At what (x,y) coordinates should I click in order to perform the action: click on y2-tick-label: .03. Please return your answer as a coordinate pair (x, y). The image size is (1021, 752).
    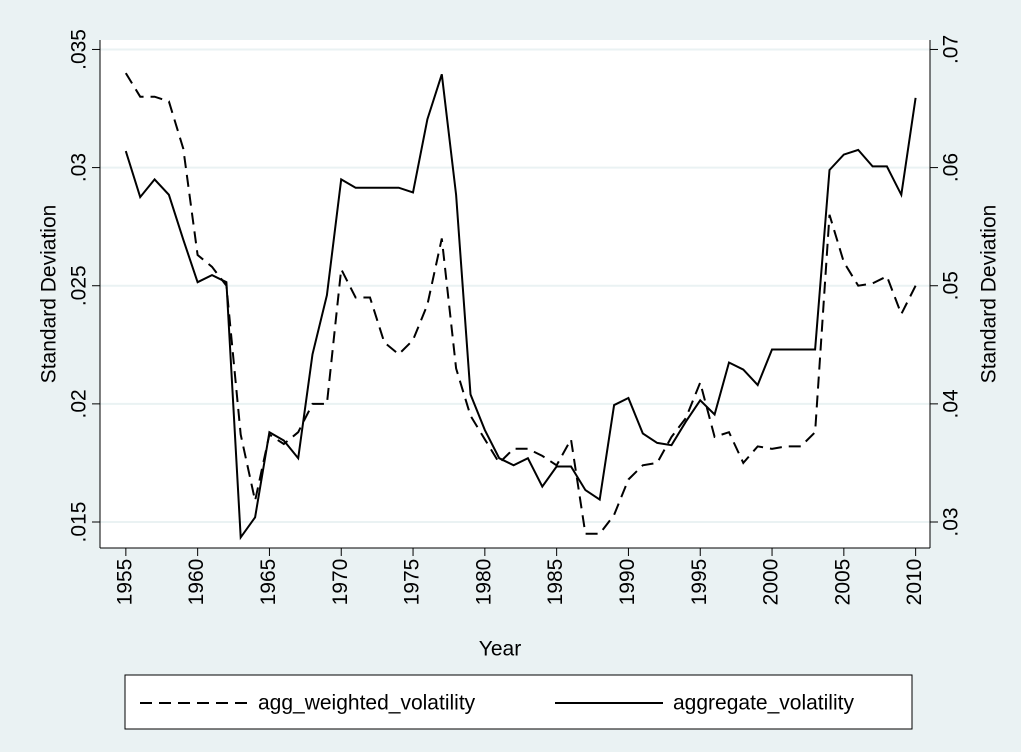
    Looking at the image, I should click on (951, 521).